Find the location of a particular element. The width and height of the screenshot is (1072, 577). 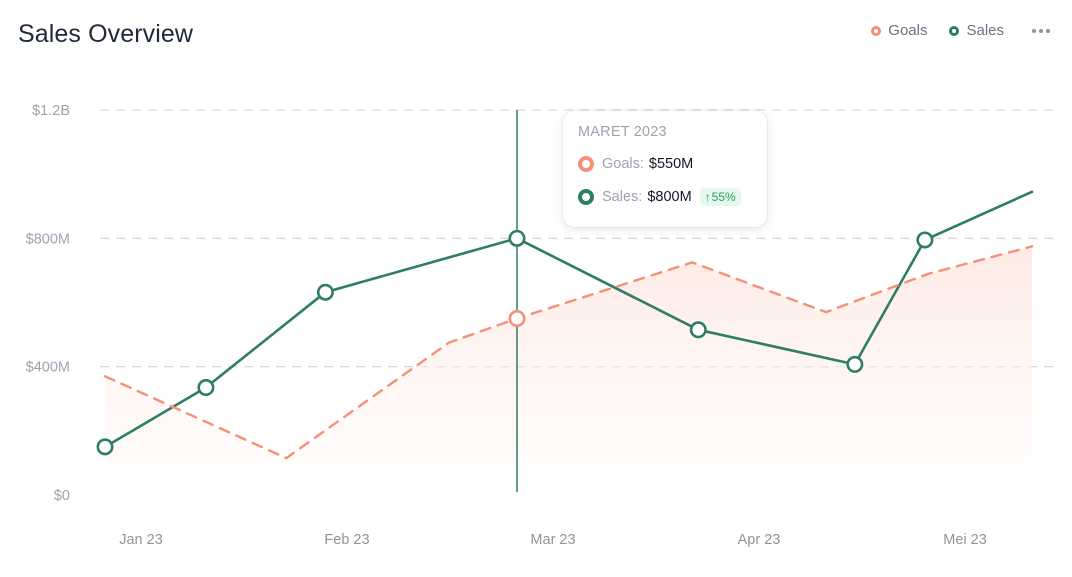

tooltip-row-goals: Goals: $550M is located at coordinates (665, 164).